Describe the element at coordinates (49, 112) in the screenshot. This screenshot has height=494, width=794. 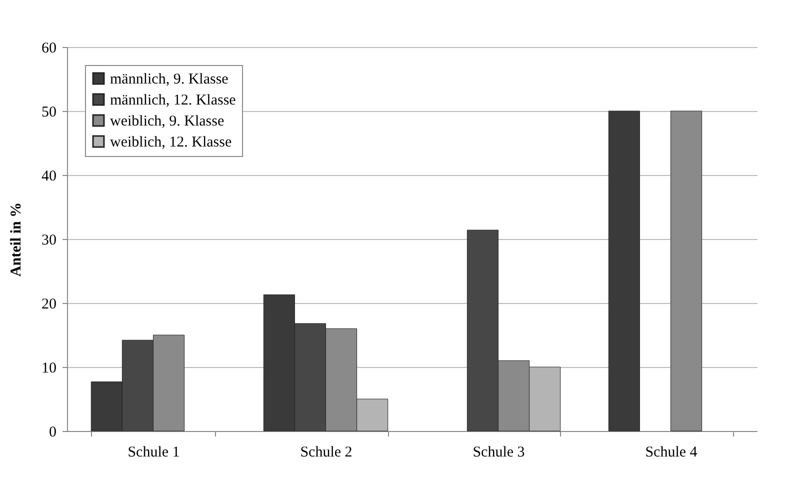
I see `y-tick-label: 50` at that location.